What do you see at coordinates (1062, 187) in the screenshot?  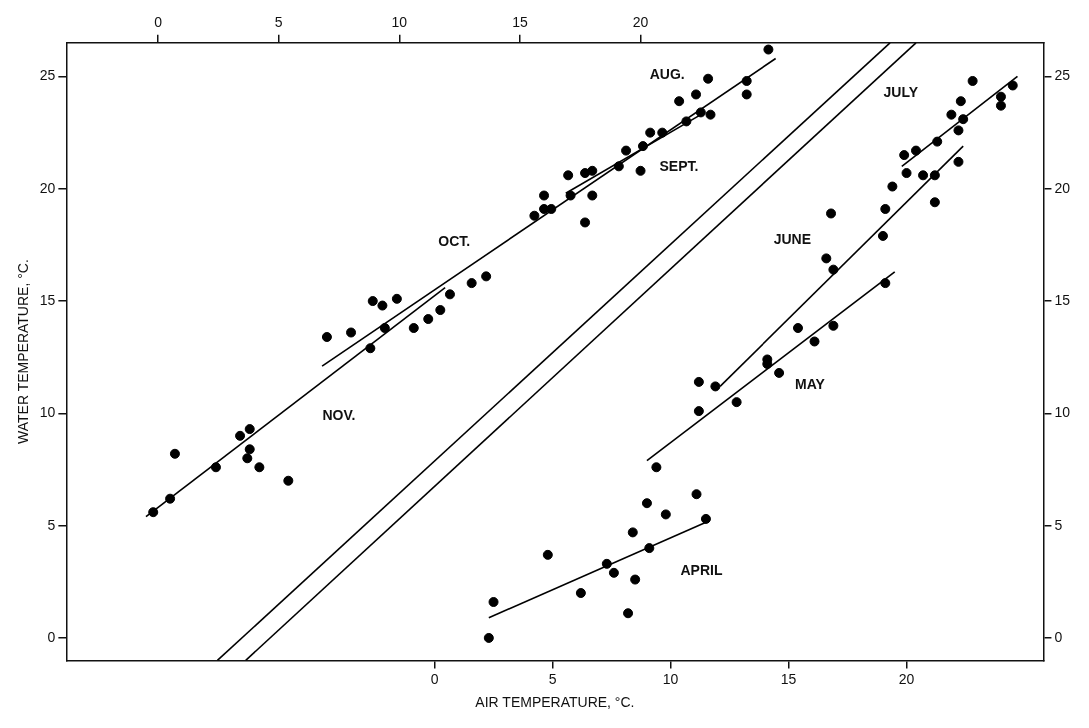 I see `y2-tick-label: 20` at bounding box center [1062, 187].